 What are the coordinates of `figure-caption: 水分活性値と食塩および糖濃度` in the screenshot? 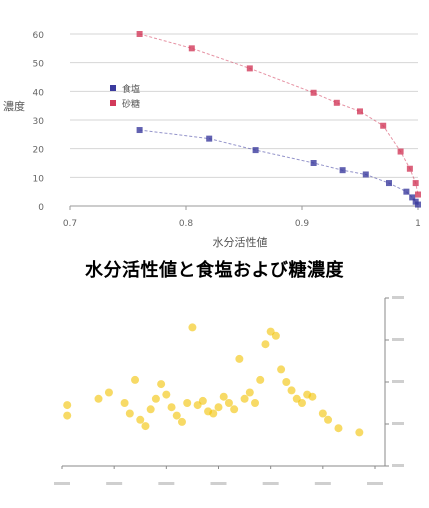 It's located at (214, 270).